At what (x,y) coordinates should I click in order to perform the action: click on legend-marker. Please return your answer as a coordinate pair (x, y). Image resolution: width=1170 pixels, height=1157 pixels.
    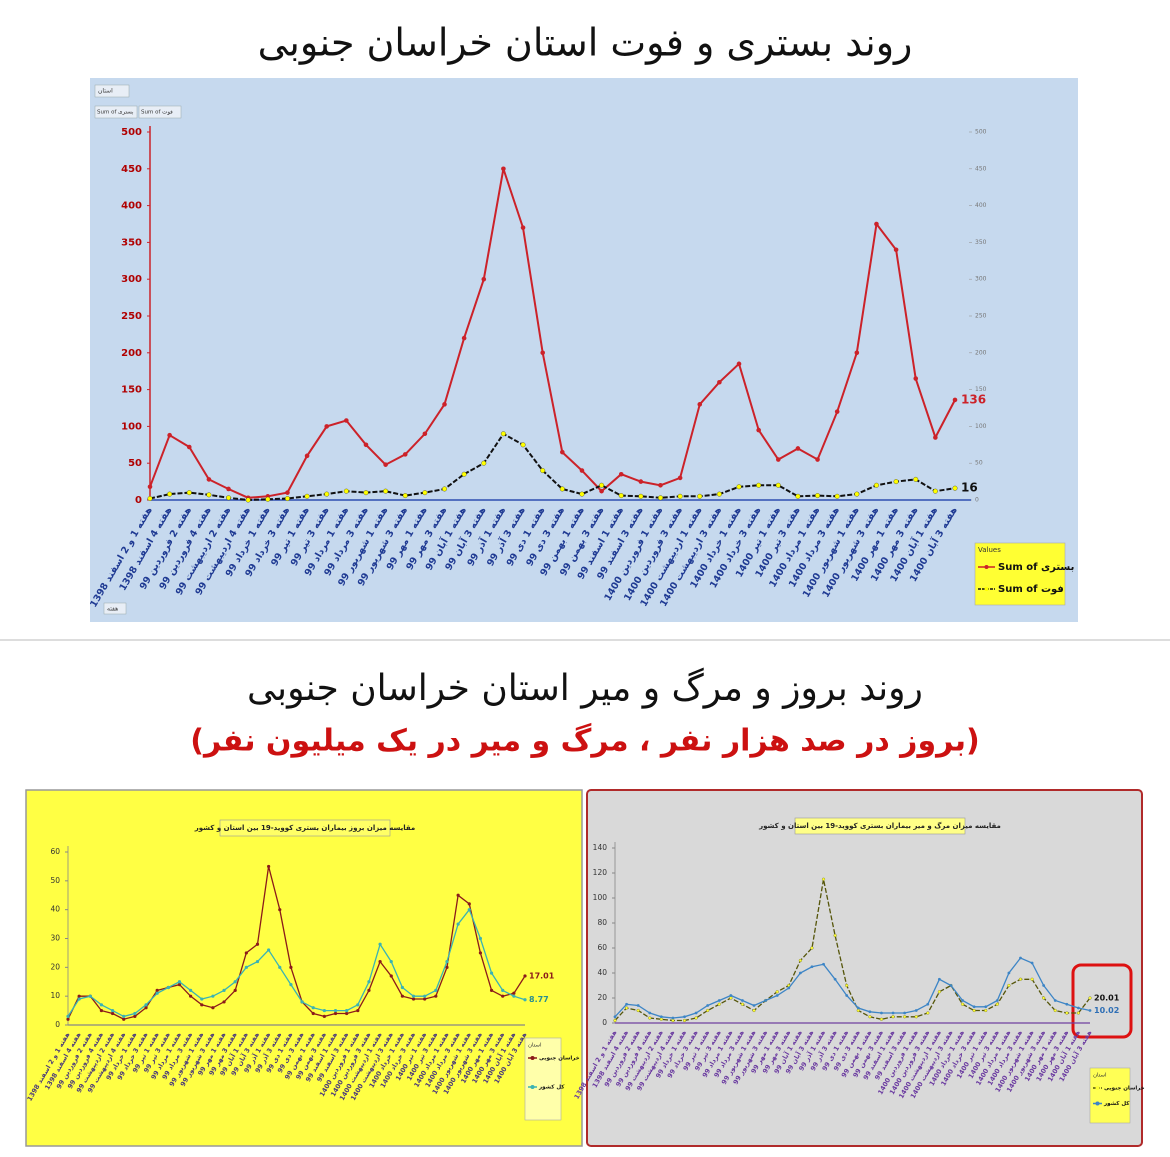
    Looking at the image, I should click on (986, 589).